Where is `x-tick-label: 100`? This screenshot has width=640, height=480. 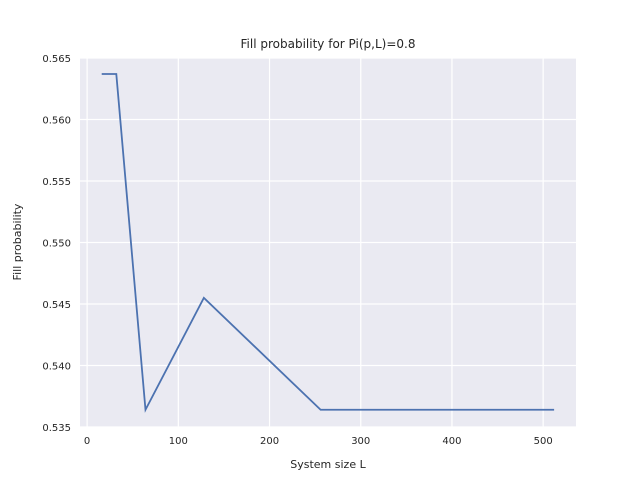 x-tick-label: 100 is located at coordinates (178, 441).